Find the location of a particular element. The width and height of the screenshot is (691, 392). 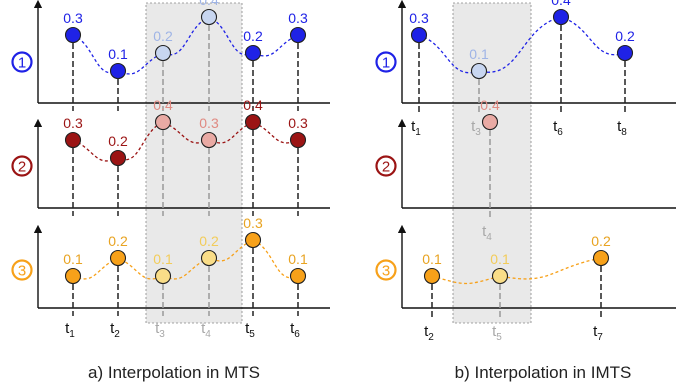

time-label: t8 is located at coordinates (622, 128).